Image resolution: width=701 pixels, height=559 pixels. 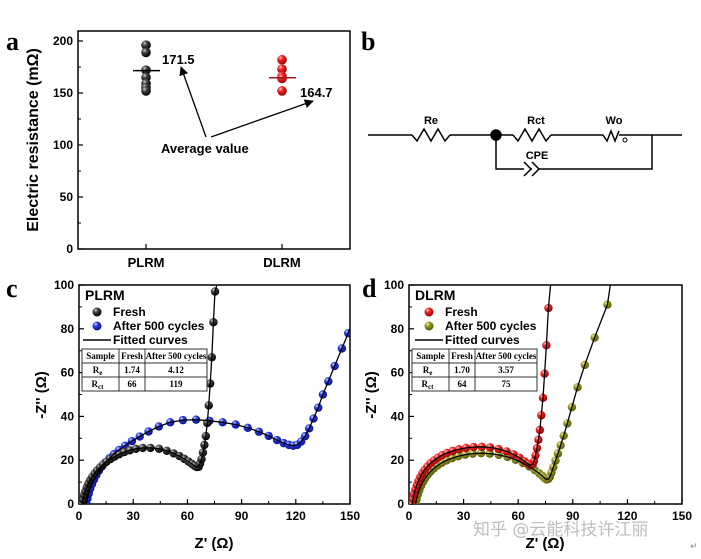 What do you see at coordinates (176, 370) in the screenshot?
I see `table-cell-after: 4.12` at bounding box center [176, 370].